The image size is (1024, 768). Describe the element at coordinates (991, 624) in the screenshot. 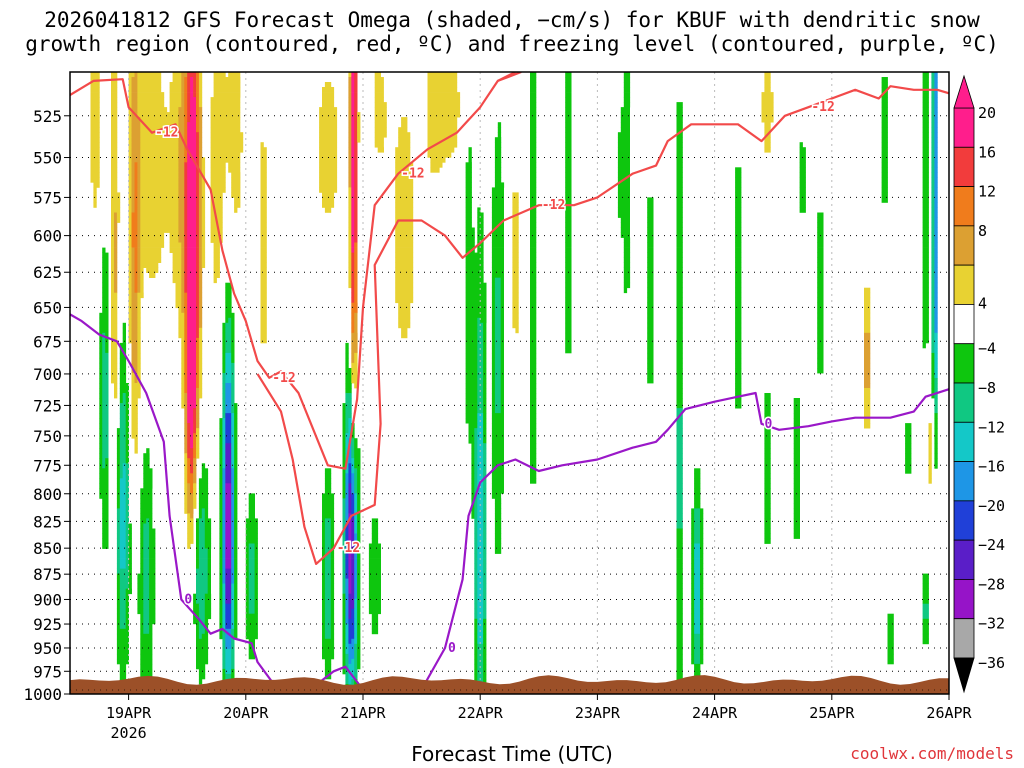

I see `colorbar-tick-label: −32` at that location.